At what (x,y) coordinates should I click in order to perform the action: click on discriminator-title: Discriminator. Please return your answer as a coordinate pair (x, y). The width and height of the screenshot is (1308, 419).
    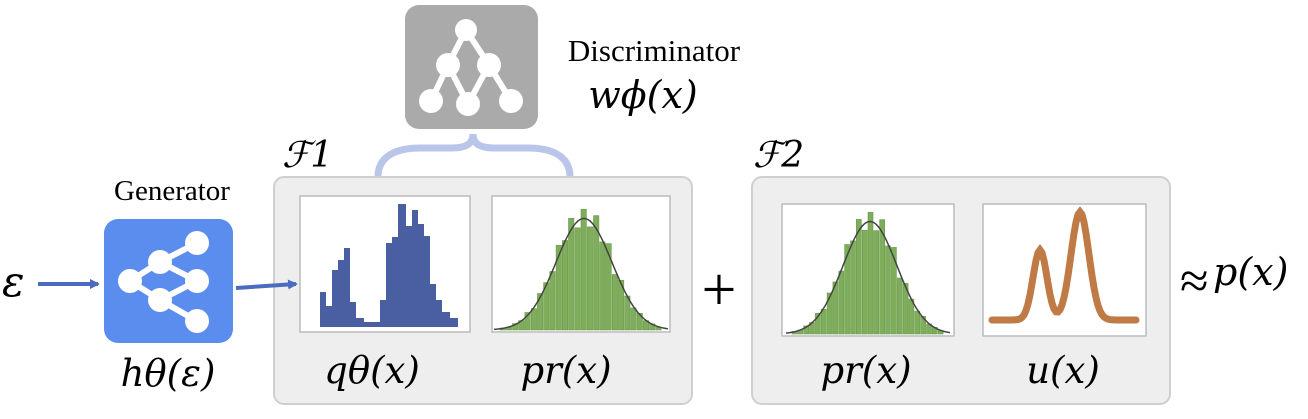
    Looking at the image, I should click on (654, 50).